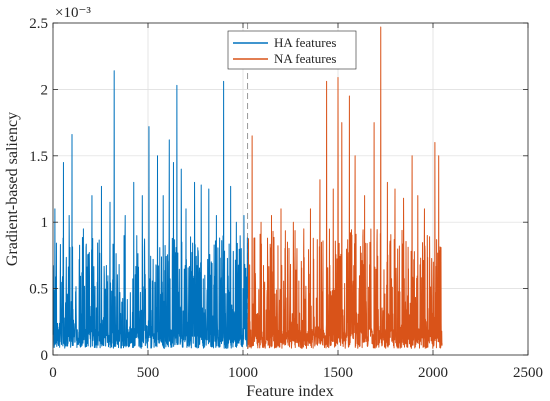 The width and height of the screenshot is (550, 401). Describe the element at coordinates (53, 373) in the screenshot. I see `x-tick-label: 0` at that location.